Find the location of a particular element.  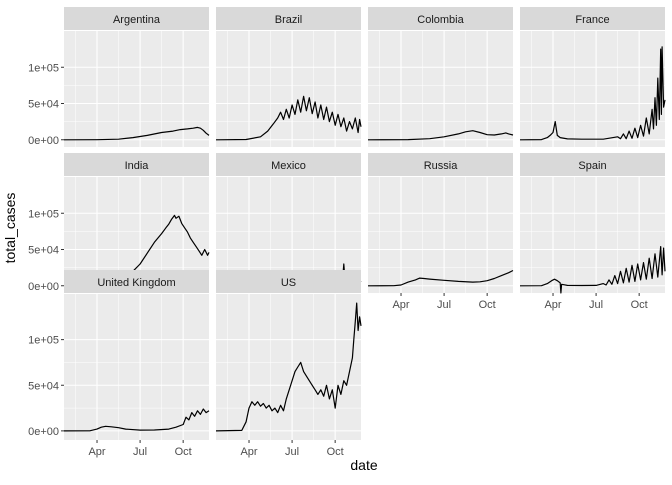

facet-panel-us: US is located at coordinates (288, 355).